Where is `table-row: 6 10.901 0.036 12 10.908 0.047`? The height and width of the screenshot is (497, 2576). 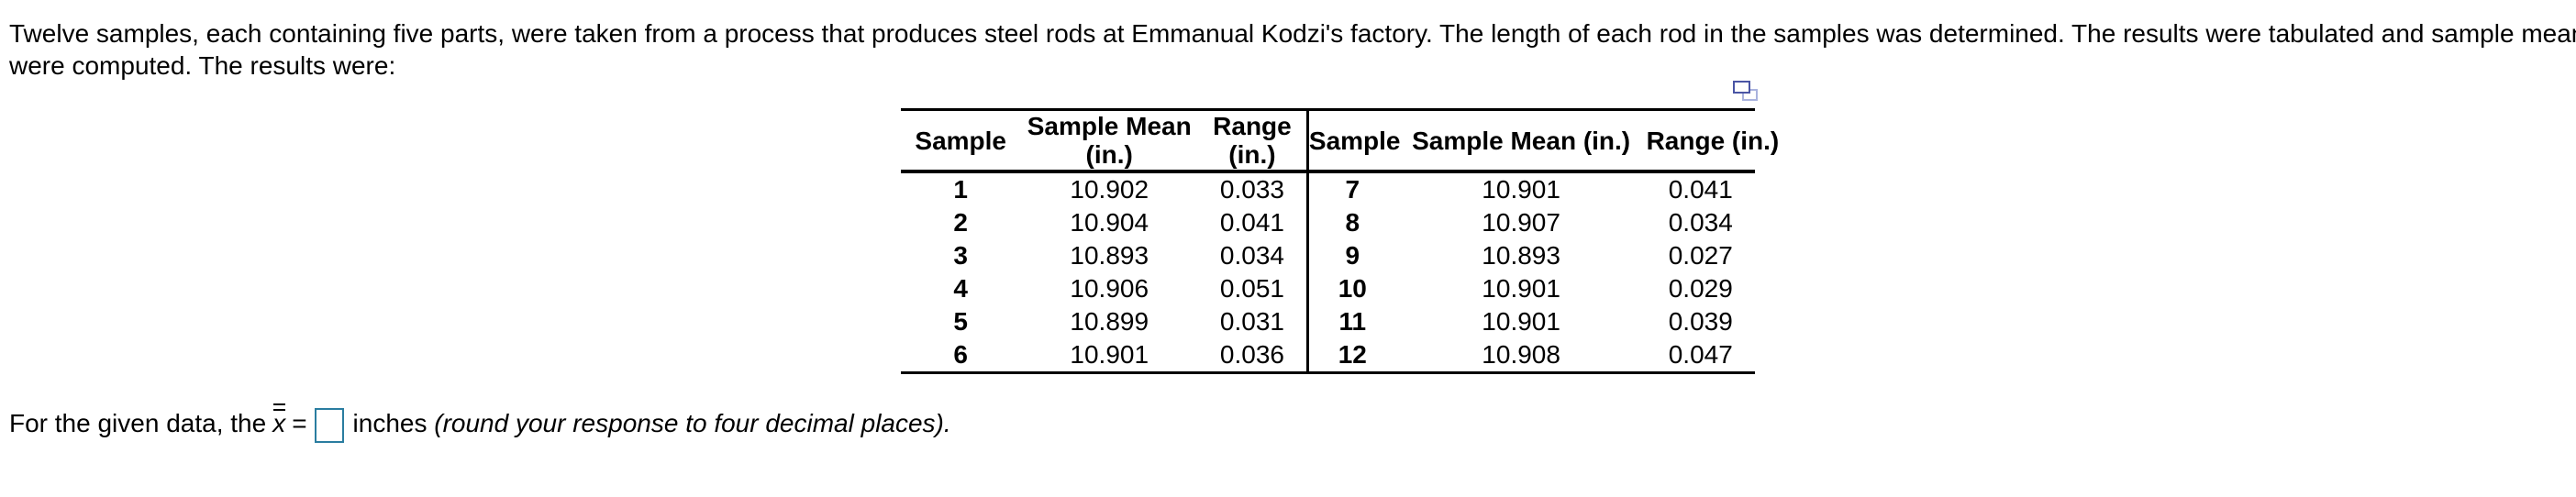
table-row: 6 10.901 0.036 12 10.908 0.047 is located at coordinates (1328, 355).